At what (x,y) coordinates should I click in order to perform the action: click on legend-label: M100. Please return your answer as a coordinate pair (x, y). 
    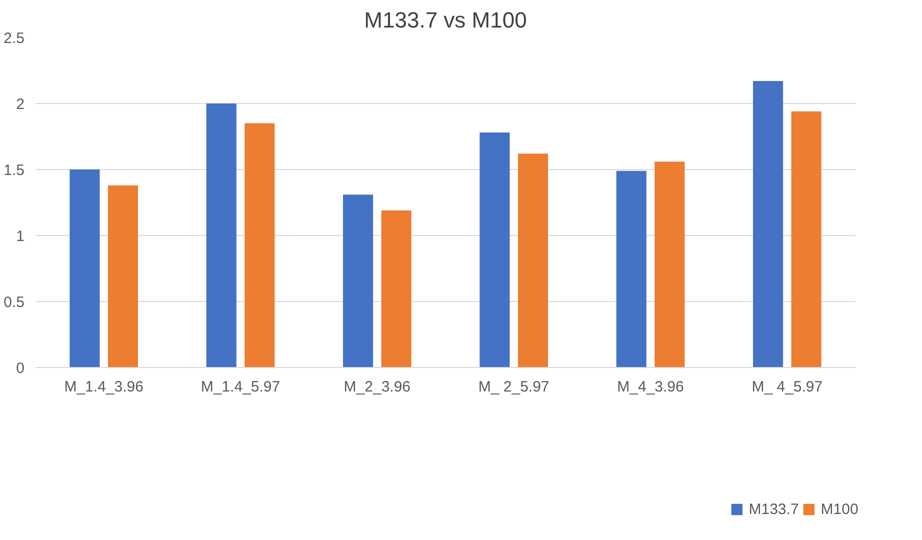
    Looking at the image, I should click on (839, 509).